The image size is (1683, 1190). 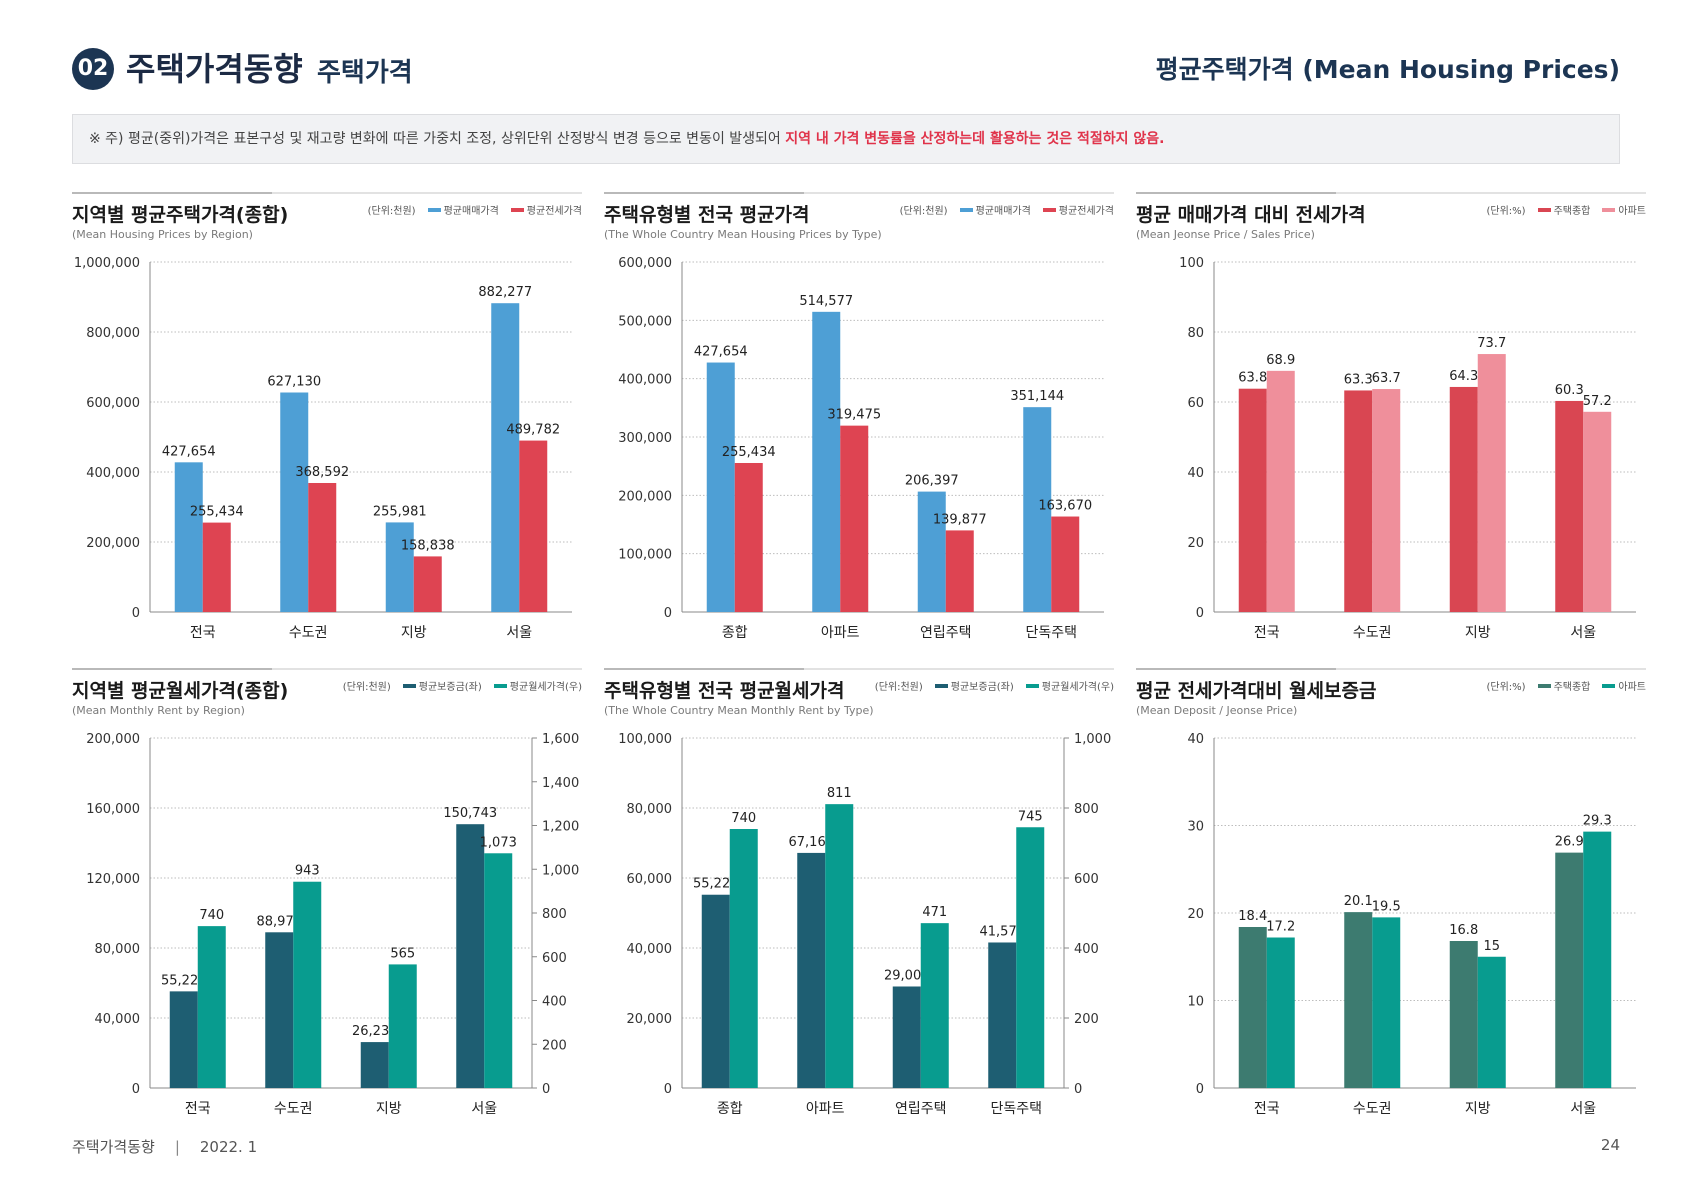 What do you see at coordinates (1358, 901) in the screenshot?
I see `data-label: 20.1` at bounding box center [1358, 901].